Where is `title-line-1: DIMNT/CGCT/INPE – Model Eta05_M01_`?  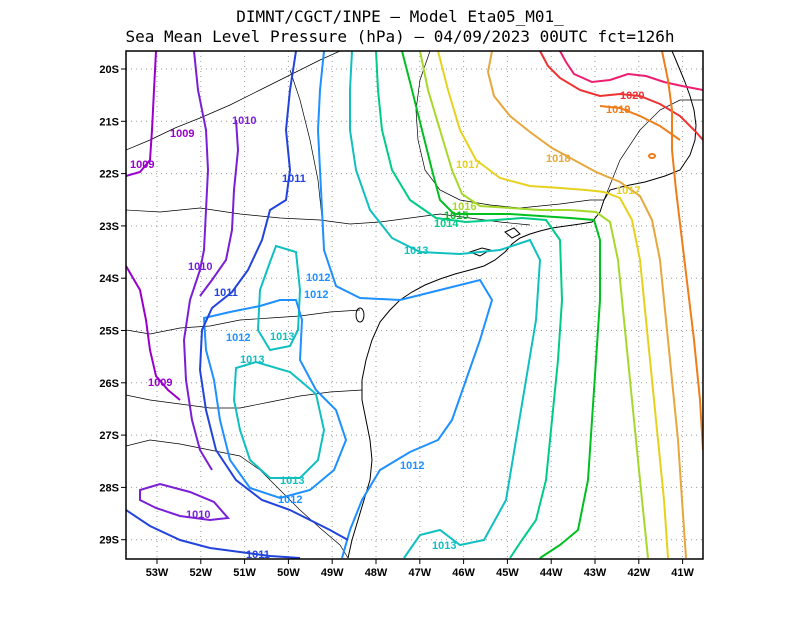
title-line-1: DIMNT/CGCT/INPE – Model Eta05_M01_ is located at coordinates (400, 16).